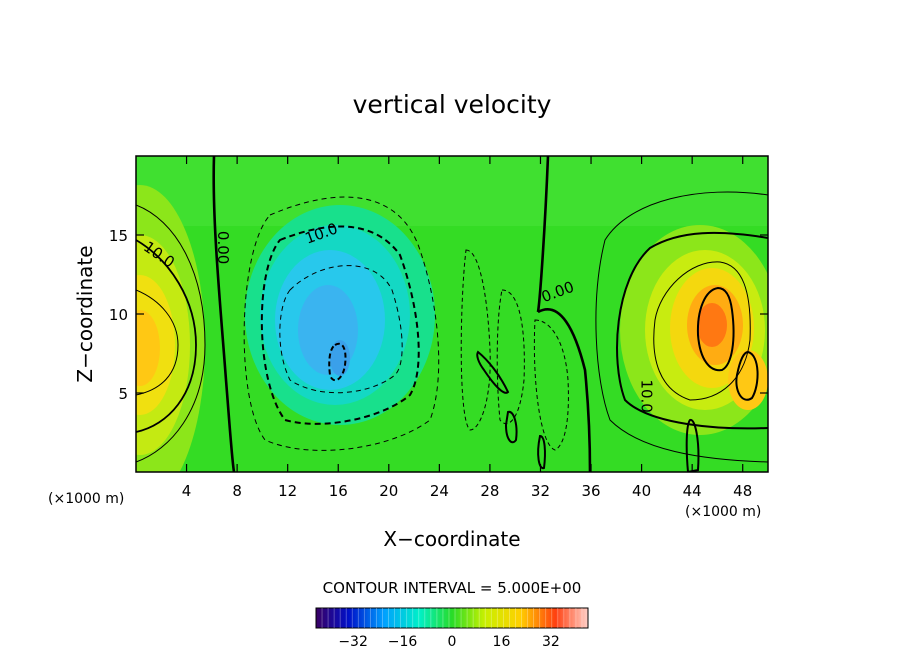 The image size is (904, 654). I want to click on contour-label: 0.00, so click(223, 247).